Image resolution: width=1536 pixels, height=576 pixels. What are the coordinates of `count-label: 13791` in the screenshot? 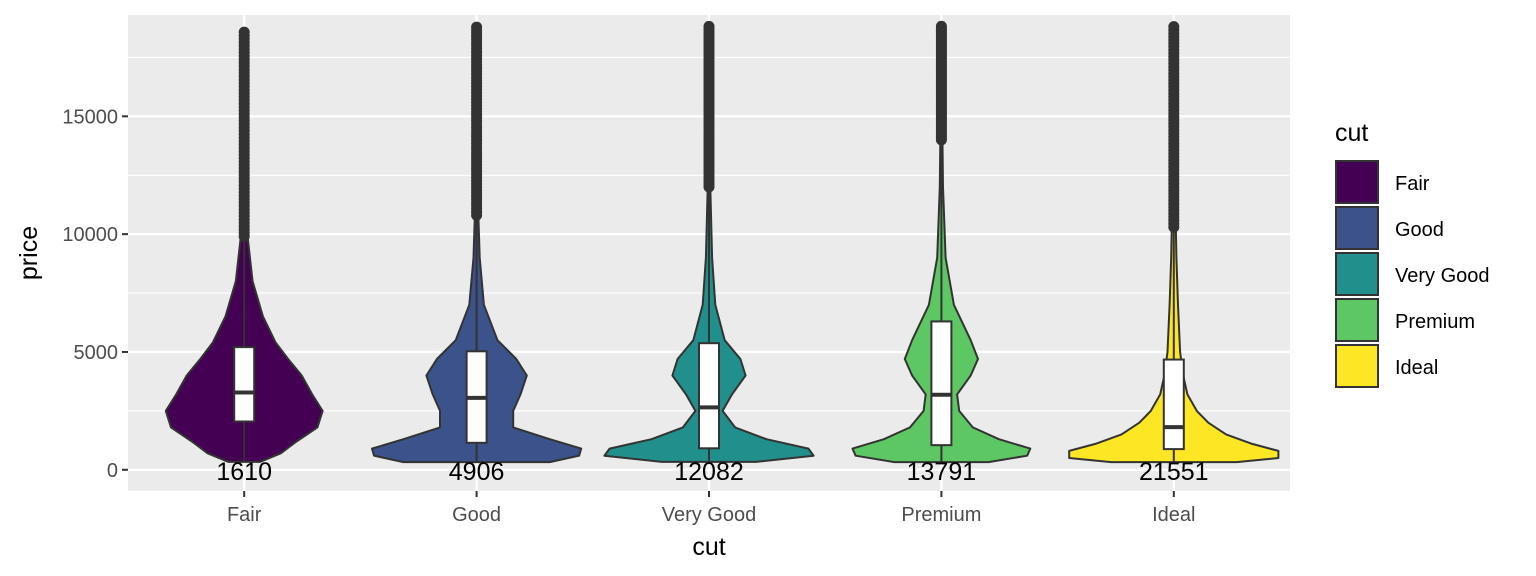 It's located at (942, 472).